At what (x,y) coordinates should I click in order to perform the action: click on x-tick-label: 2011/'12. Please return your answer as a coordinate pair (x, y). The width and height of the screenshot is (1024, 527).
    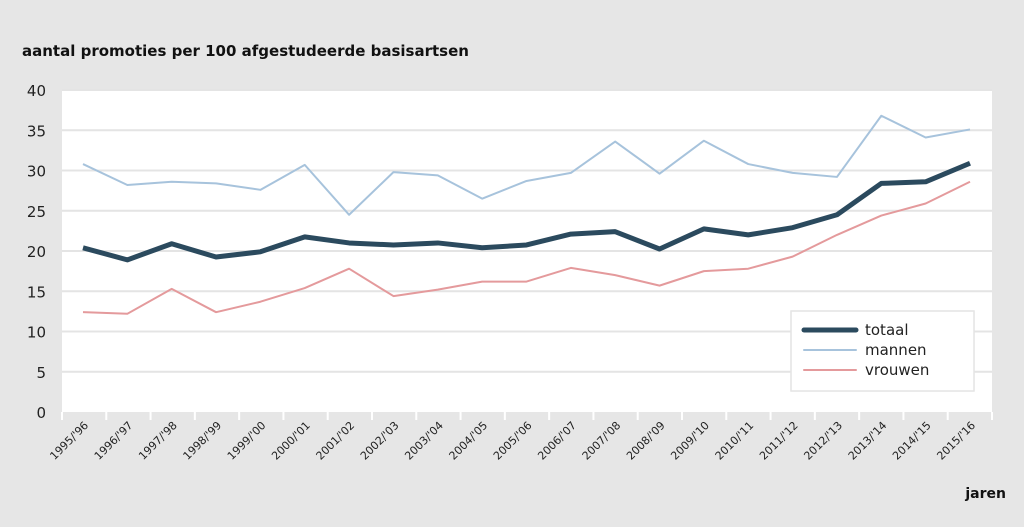
    Looking at the image, I should click on (779, 441).